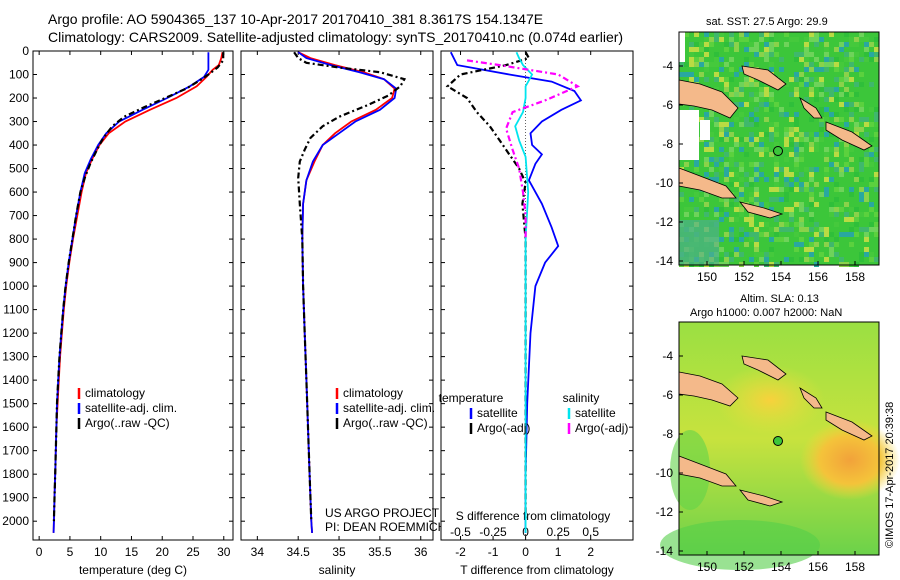  I want to click on temperature-xlabel: temperature (deg C), so click(133, 570).